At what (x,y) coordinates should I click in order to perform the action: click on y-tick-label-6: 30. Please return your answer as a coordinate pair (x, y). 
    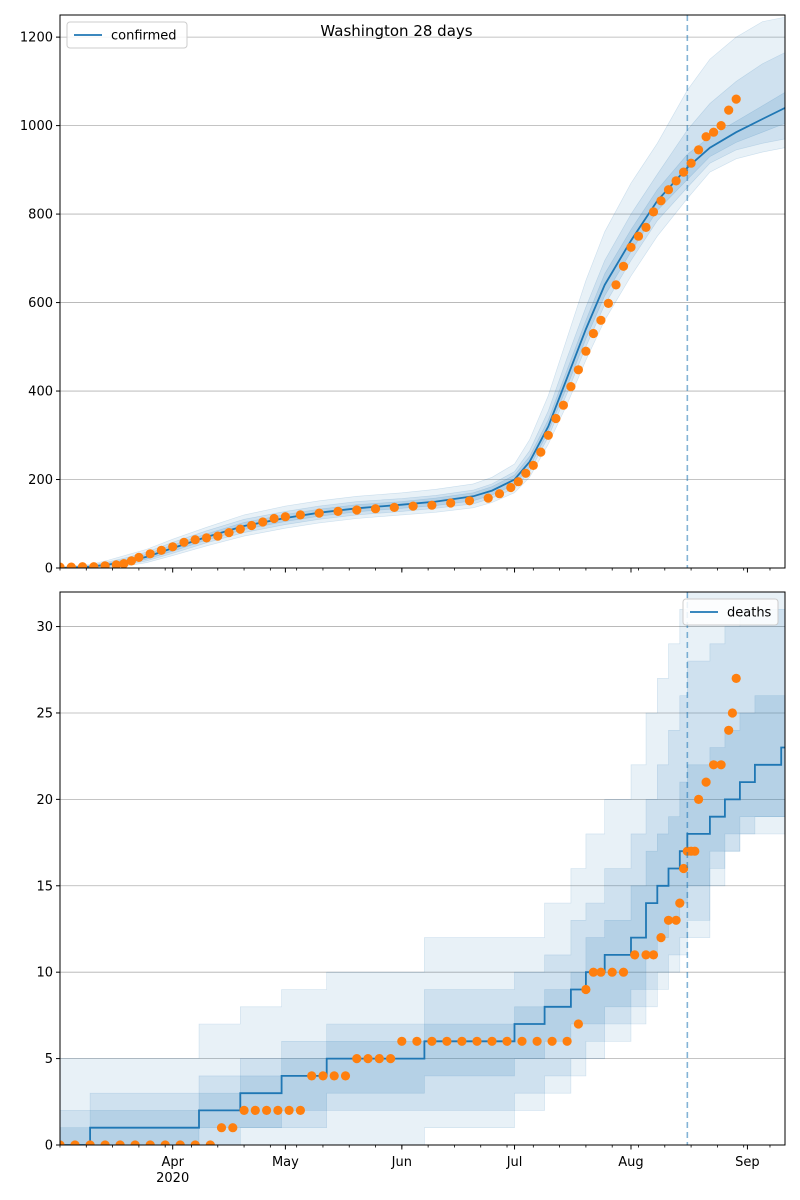
    Looking at the image, I should click on (44, 627).